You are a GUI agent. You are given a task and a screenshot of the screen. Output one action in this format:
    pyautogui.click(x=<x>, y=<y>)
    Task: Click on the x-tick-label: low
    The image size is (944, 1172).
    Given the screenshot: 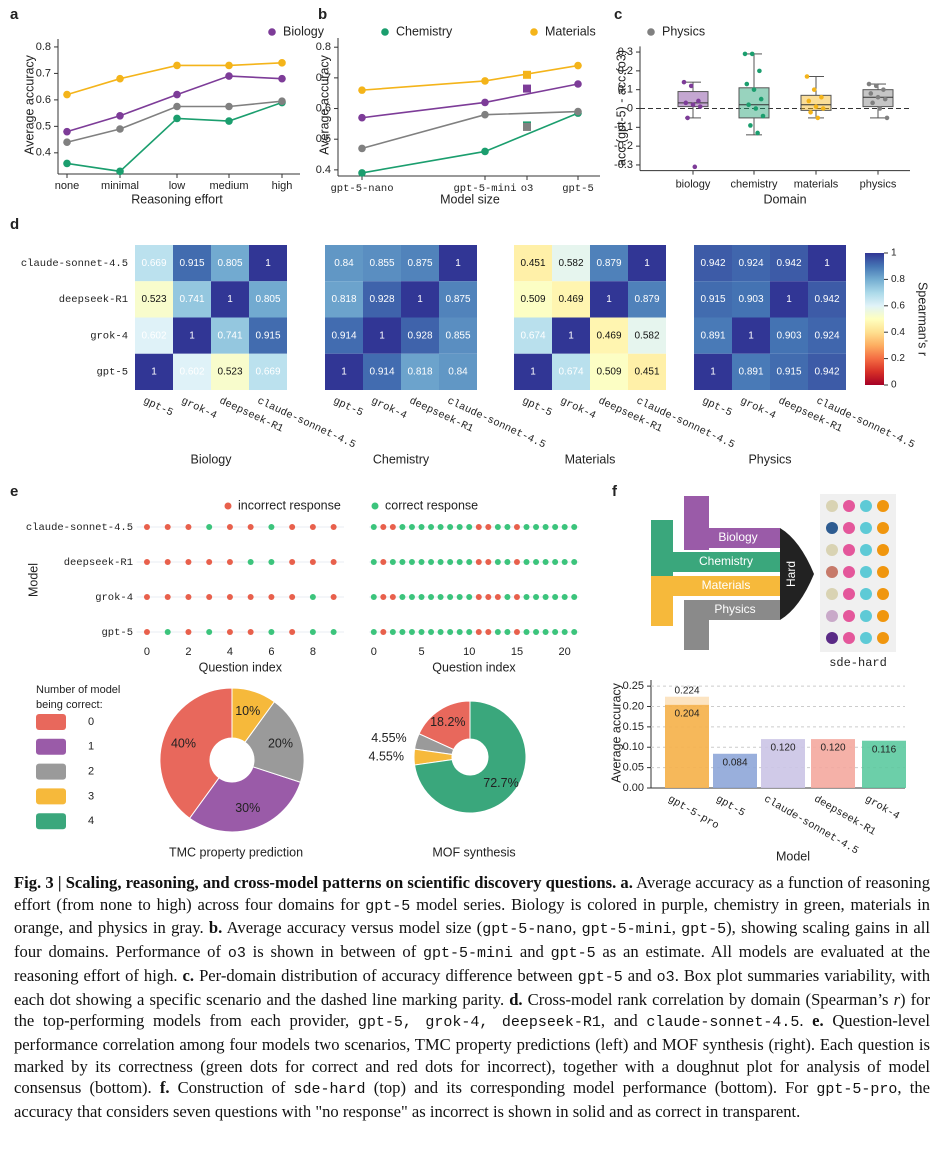 What is the action you would take?
    pyautogui.click(x=177, y=186)
    